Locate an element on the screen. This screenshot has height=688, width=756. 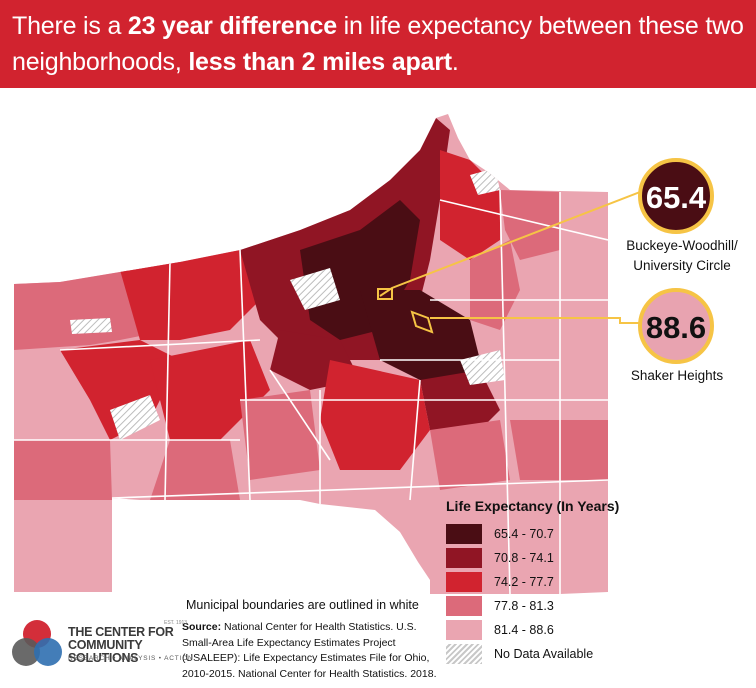
logo-tagline: RESEARCH • ANALYSIS • ACTION is located at coordinates (131, 658).